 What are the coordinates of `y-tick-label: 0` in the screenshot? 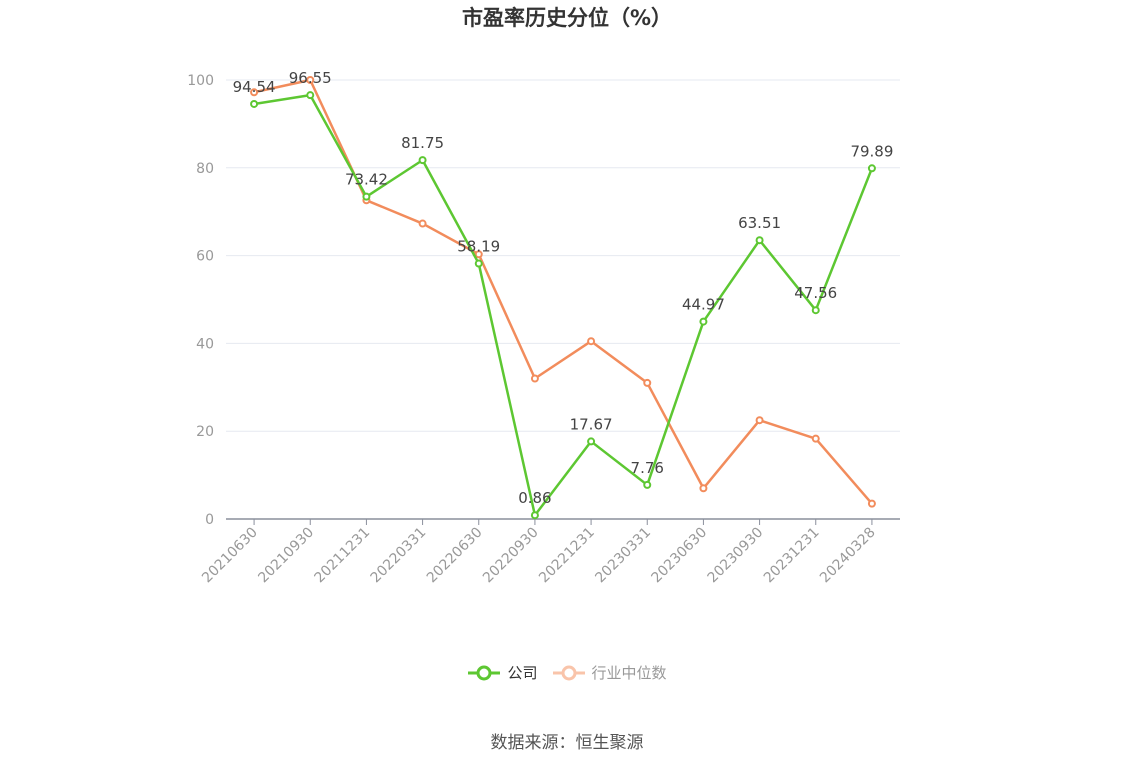 It's located at (209, 520).